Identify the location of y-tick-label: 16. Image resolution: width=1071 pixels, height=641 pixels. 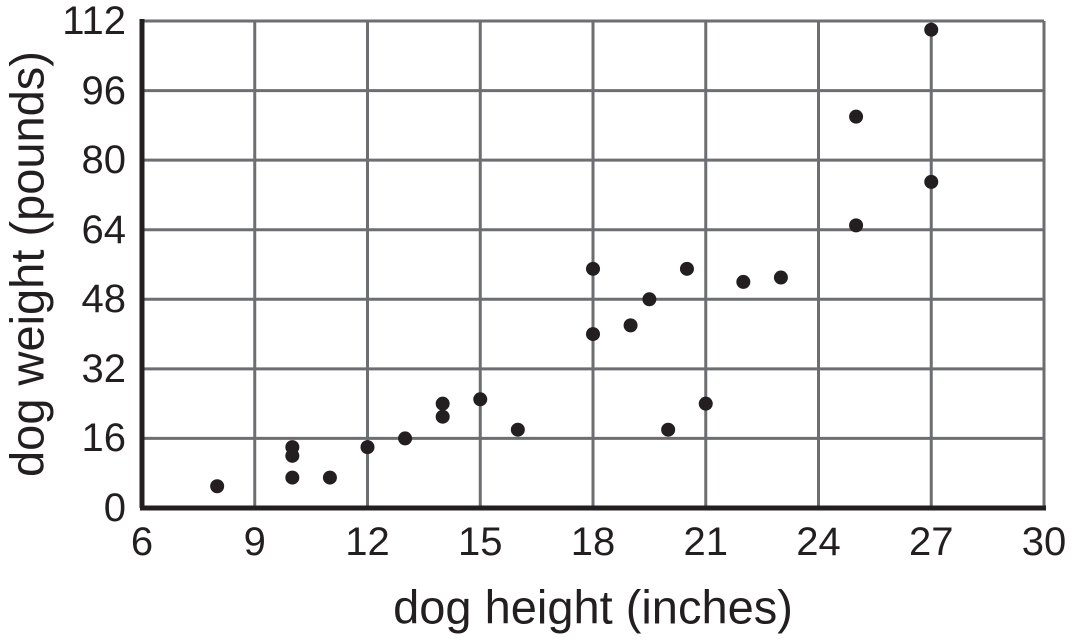
(104, 438).